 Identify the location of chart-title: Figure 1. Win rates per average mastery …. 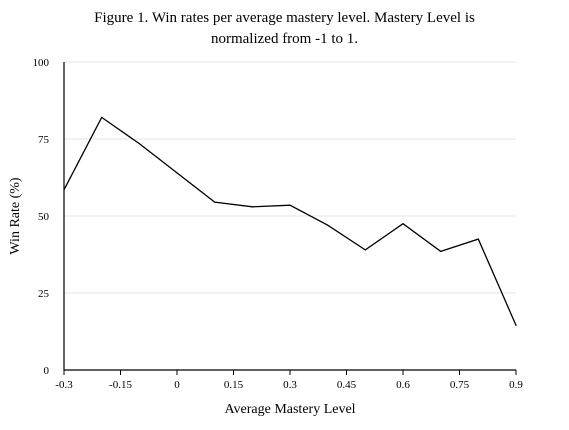
(284, 28).